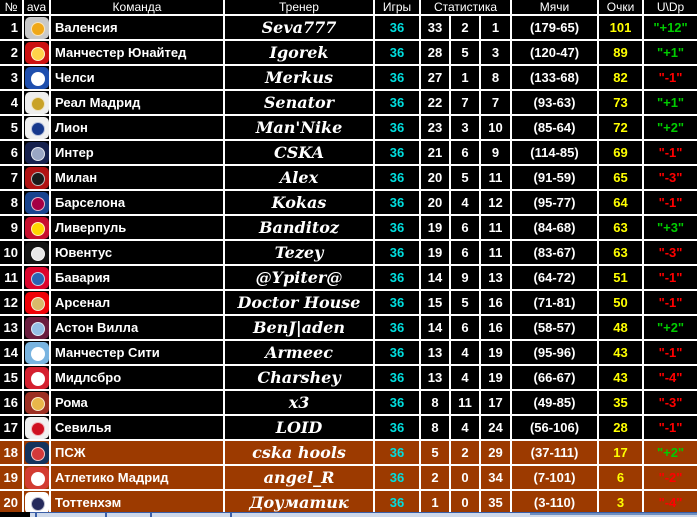 Image resolution: width=697 pixels, height=517 pixels. Describe the element at coordinates (621, 127) in the screenshot. I see `points: 72` at that location.